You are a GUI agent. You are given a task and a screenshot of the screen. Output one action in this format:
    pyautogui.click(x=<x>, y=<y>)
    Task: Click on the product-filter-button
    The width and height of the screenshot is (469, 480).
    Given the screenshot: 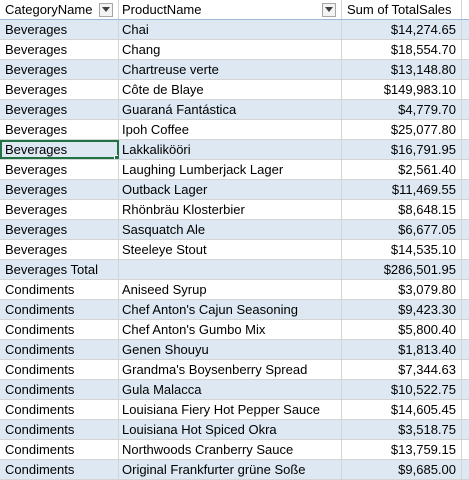 What is the action you would take?
    pyautogui.click(x=329, y=9)
    